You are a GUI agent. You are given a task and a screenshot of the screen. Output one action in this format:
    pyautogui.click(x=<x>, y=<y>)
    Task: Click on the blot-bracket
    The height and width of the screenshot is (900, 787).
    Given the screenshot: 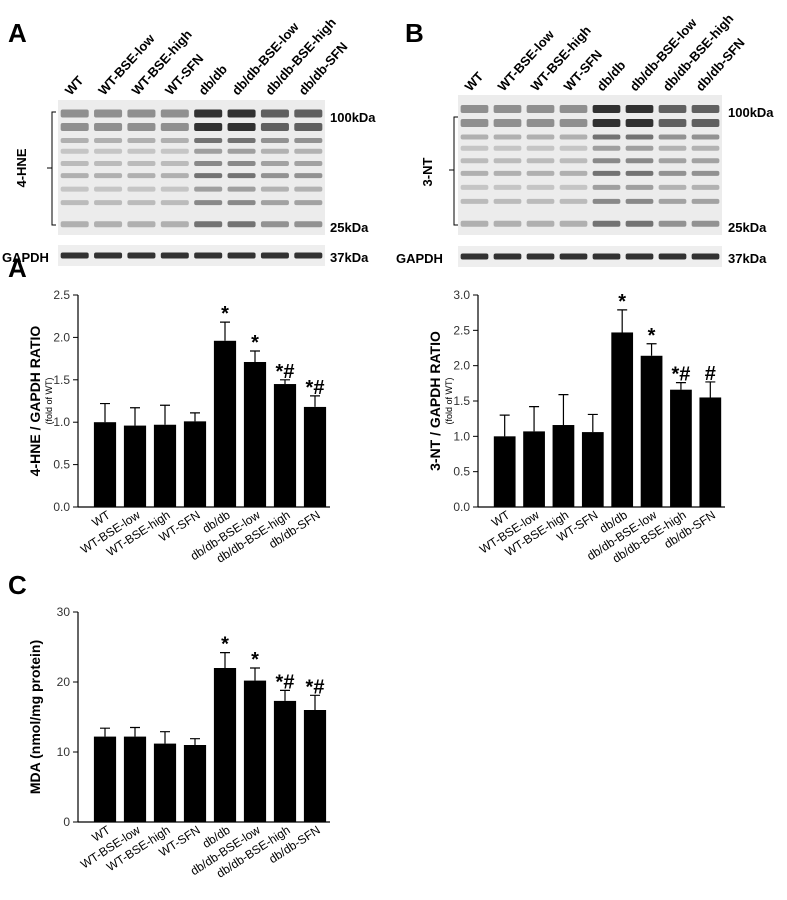 What is the action you would take?
    pyautogui.click(x=51, y=168)
    